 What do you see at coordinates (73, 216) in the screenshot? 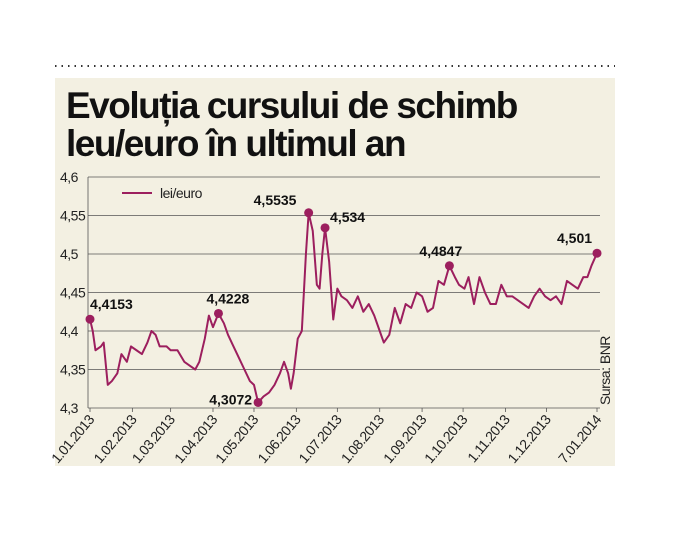
I see `y-tick-label: 4,55` at bounding box center [73, 216].